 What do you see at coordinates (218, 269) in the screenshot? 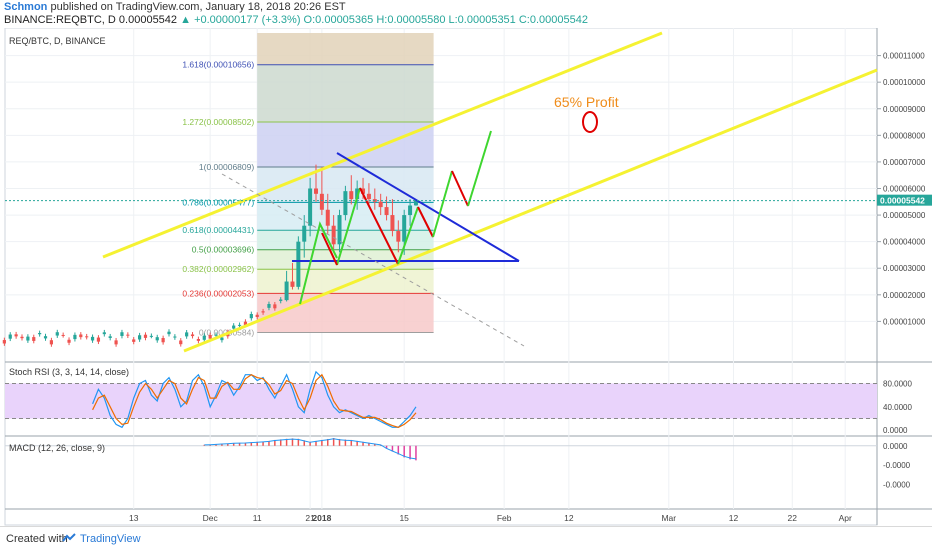
I see `fib-level-label-0.382: 0.382(0.00002962)` at bounding box center [218, 269].